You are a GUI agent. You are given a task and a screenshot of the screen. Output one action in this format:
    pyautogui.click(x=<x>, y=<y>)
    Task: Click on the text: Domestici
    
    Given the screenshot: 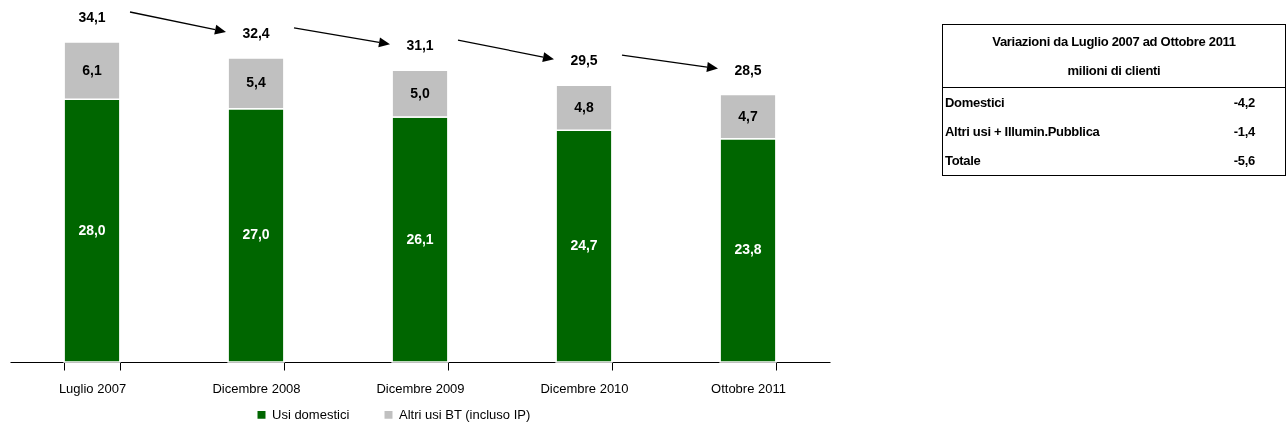 What is the action you would take?
    pyautogui.click(x=975, y=103)
    